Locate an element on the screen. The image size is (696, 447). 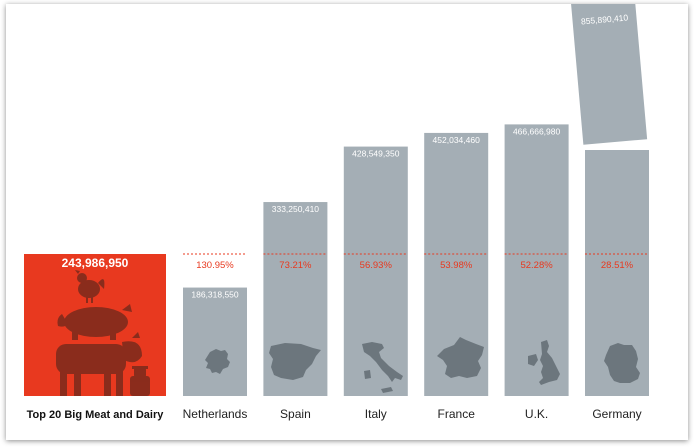
category-label-italy: Italy is located at coordinates (376, 414).